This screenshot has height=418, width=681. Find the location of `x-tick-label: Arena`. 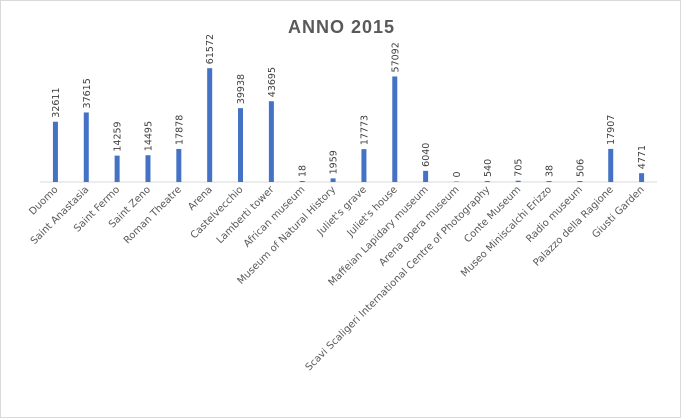

x-tick-label: Arena is located at coordinates (200, 198).